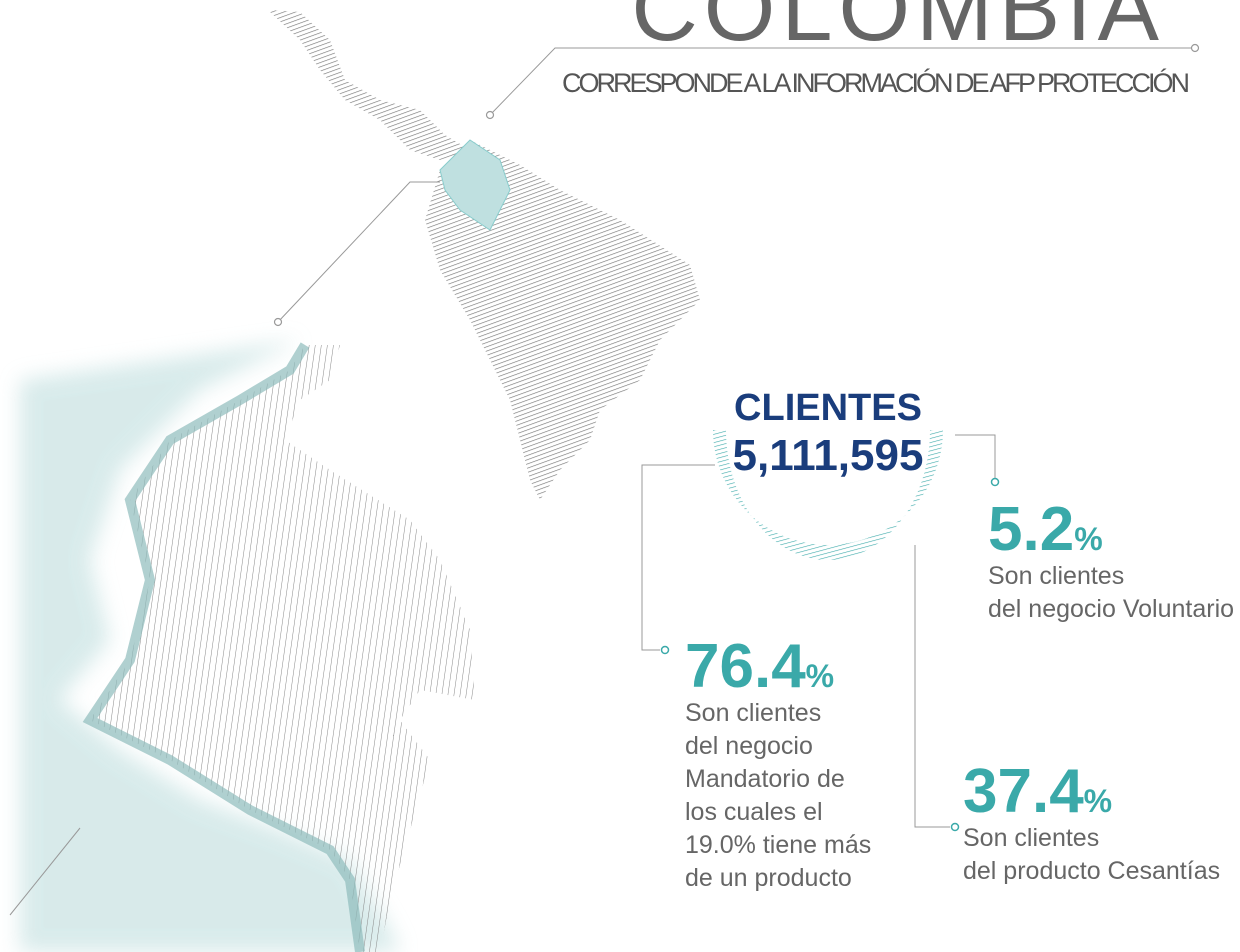  What do you see at coordinates (1091, 871) in the screenshot?
I see `stat-text: del producto Cesantías` at bounding box center [1091, 871].